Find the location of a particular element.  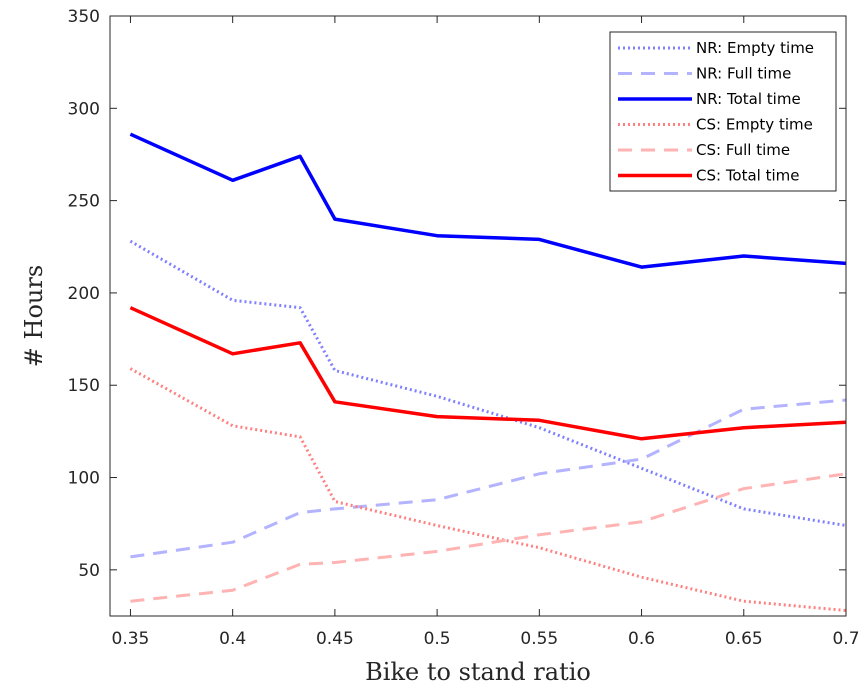

y-tick-label: 250 is located at coordinates (84, 202).